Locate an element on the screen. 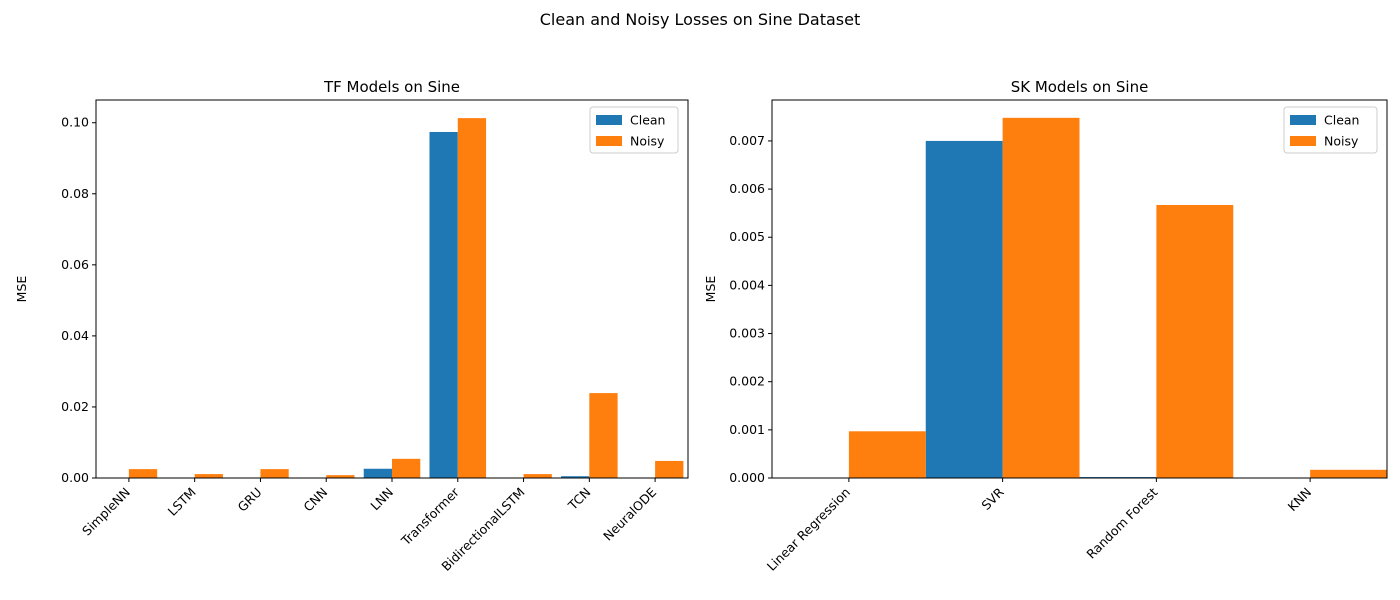 The image size is (1400, 600). y-tick-label: 0.000 is located at coordinates (747, 477).